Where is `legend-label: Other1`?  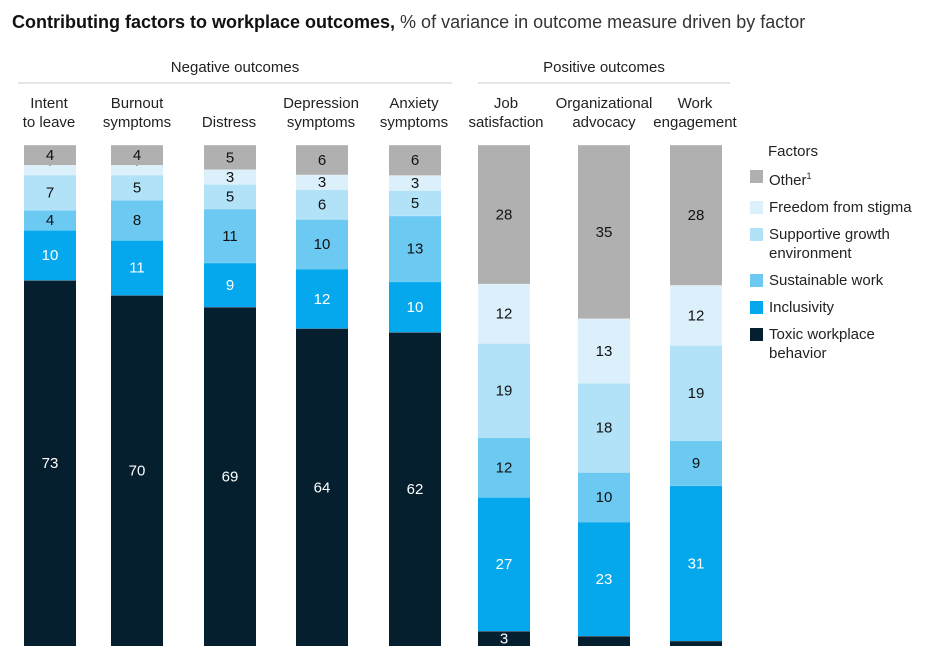 legend-label: Other1 is located at coordinates (790, 178).